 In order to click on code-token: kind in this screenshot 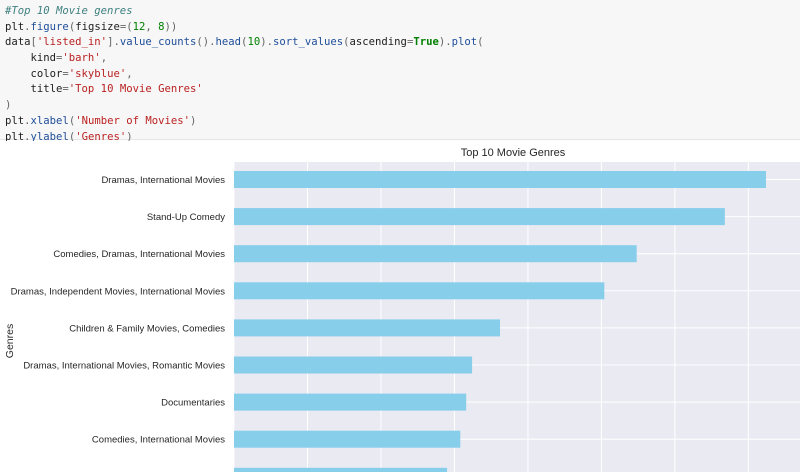, I will do `click(31, 58)`.